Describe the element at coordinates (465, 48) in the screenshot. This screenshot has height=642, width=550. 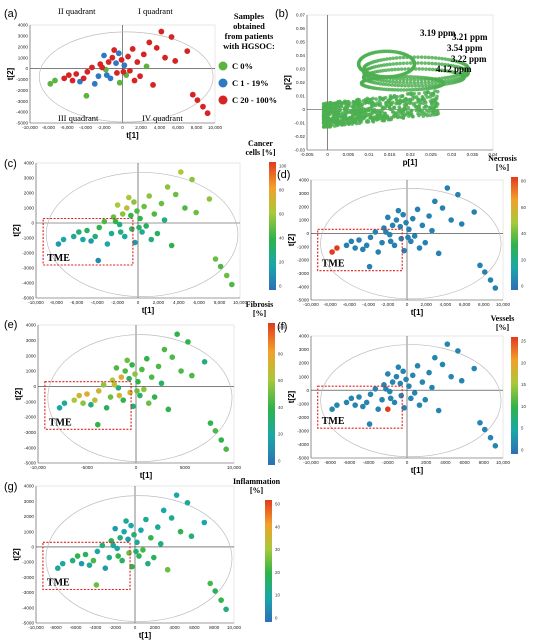
I see `ppm-annotation: 3.54 ppm` at that location.